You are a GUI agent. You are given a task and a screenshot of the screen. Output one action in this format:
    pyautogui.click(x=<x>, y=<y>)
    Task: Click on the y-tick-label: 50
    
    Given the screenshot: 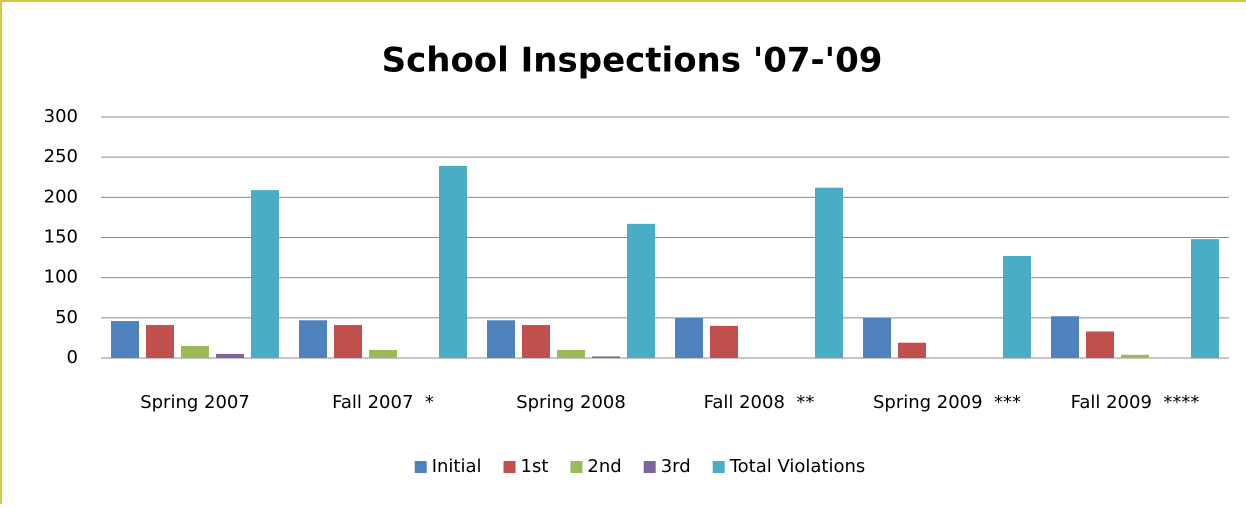 What is the action you would take?
    pyautogui.click(x=66, y=317)
    